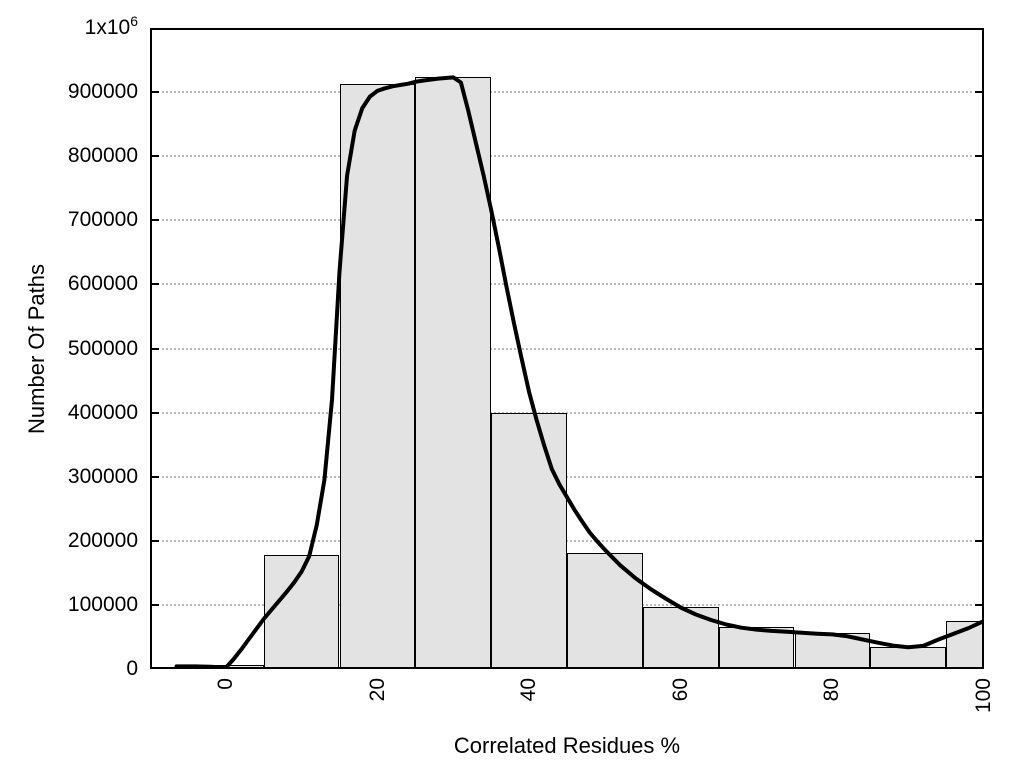 The height and width of the screenshot is (768, 1024). What do you see at coordinates (102, 156) in the screenshot?
I see `y-tick-label-800000: 800000` at bounding box center [102, 156].